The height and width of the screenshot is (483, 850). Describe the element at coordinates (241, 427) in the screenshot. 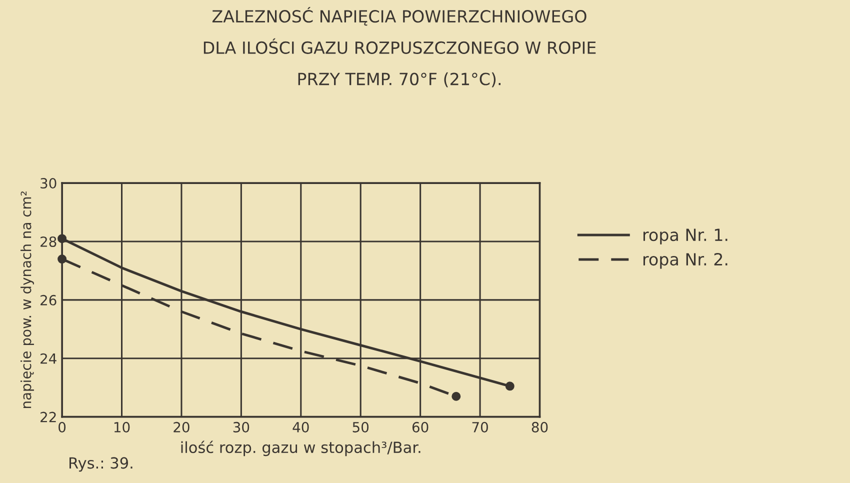

I see `x-tick-label: 30` at that location.